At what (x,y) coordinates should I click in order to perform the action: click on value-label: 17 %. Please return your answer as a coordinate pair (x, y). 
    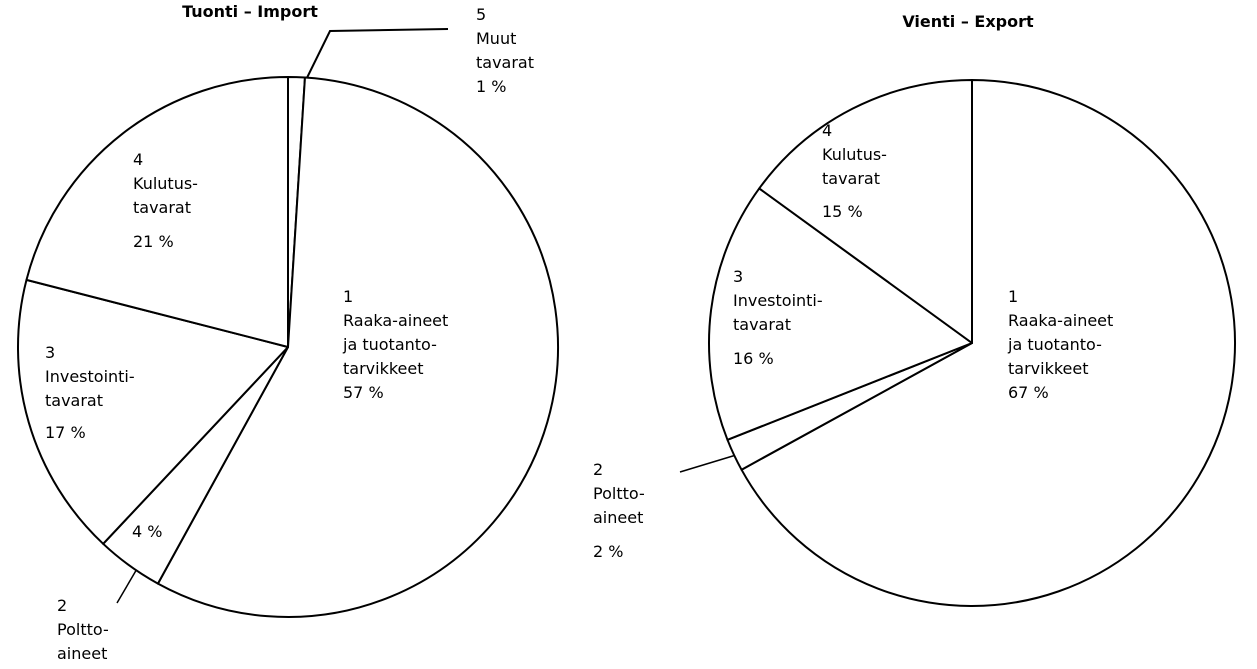
    Looking at the image, I should click on (65, 432).